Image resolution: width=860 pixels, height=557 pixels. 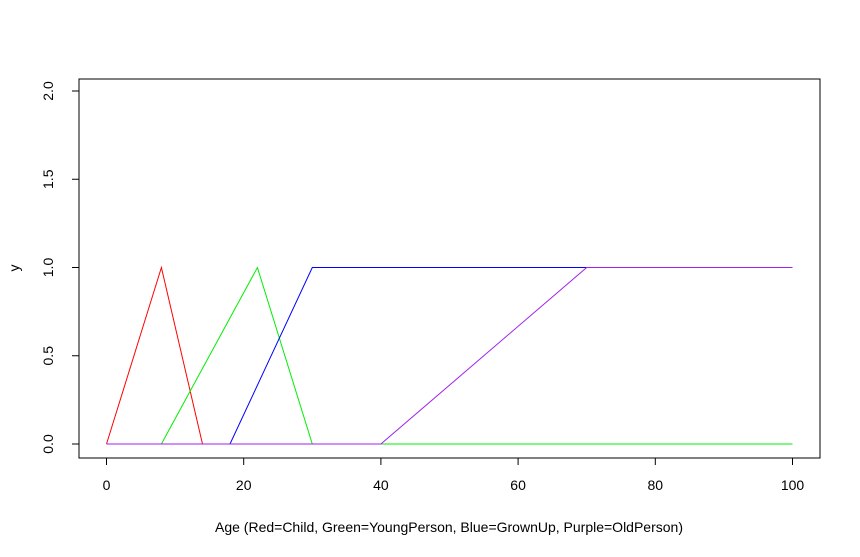 What do you see at coordinates (381, 485) in the screenshot?
I see `x-tick-label: 40` at bounding box center [381, 485].